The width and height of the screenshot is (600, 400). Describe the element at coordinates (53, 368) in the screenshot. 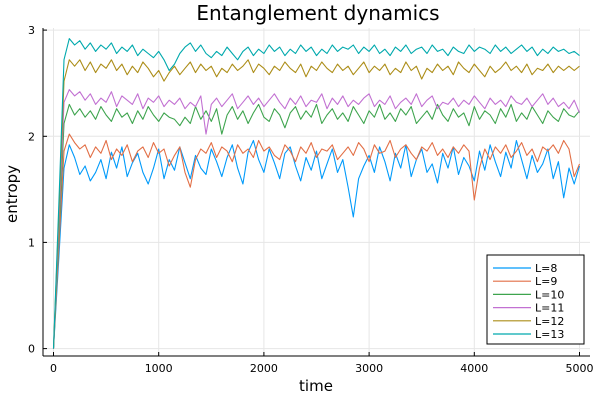

I see `x-tick-label: 0` at that location.